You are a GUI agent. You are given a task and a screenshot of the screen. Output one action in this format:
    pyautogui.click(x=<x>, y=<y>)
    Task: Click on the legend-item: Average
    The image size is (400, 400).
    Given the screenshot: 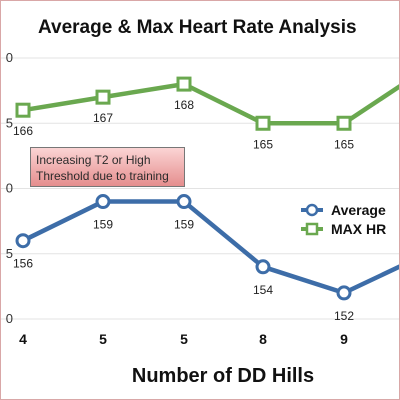 What is the action you would take?
    pyautogui.click(x=343, y=210)
    